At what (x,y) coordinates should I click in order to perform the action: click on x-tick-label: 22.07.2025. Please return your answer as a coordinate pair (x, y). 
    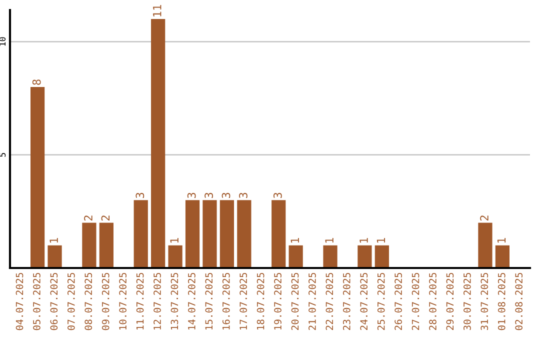
    Looking at the image, I should click on (330, 301).